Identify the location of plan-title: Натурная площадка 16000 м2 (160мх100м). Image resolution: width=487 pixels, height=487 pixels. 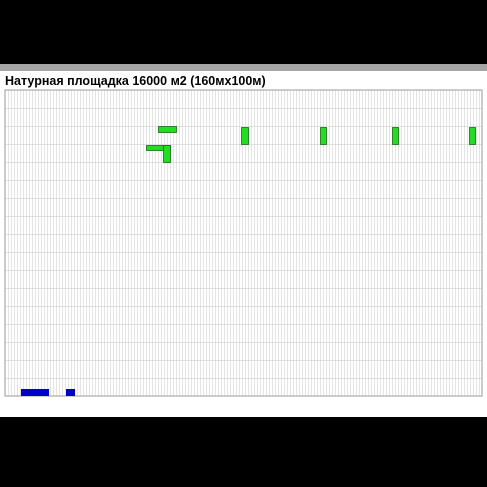
(135, 81).